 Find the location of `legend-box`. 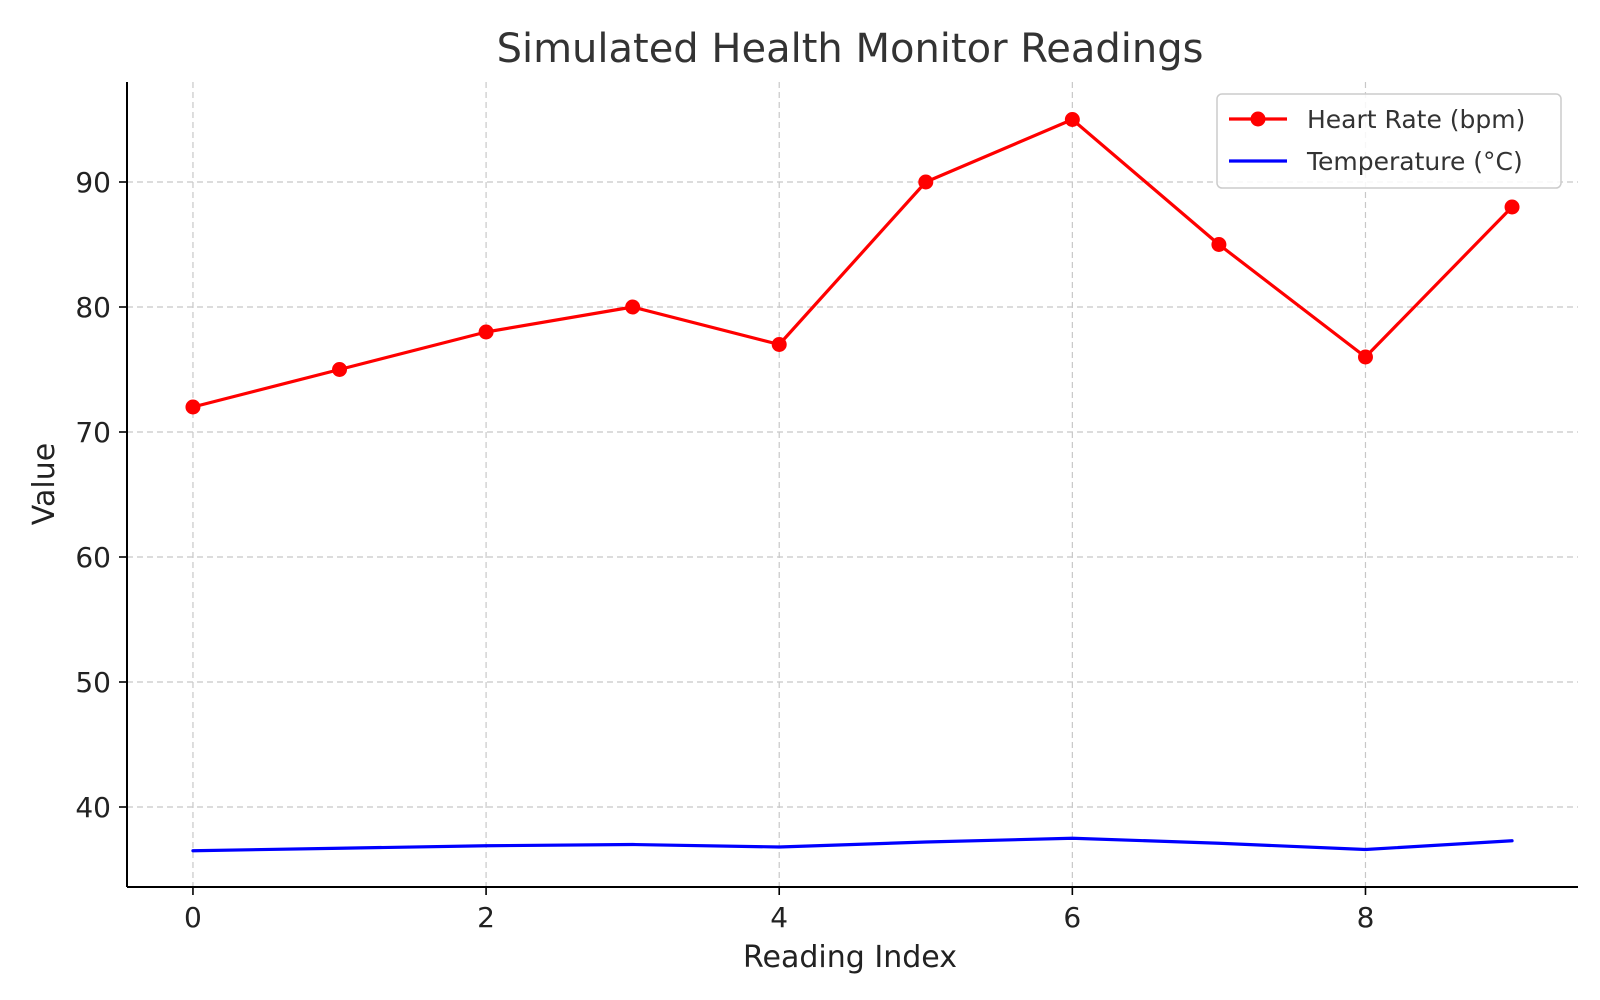

legend-box is located at coordinates (1389, 141).